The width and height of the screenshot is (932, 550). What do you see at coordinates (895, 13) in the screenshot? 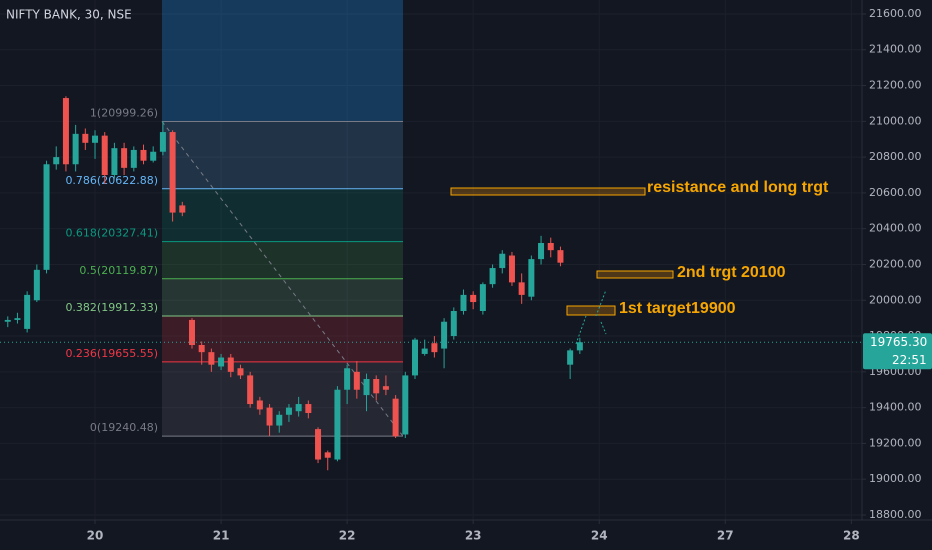
I see `y-tick-label: 21600.00` at bounding box center [895, 13].